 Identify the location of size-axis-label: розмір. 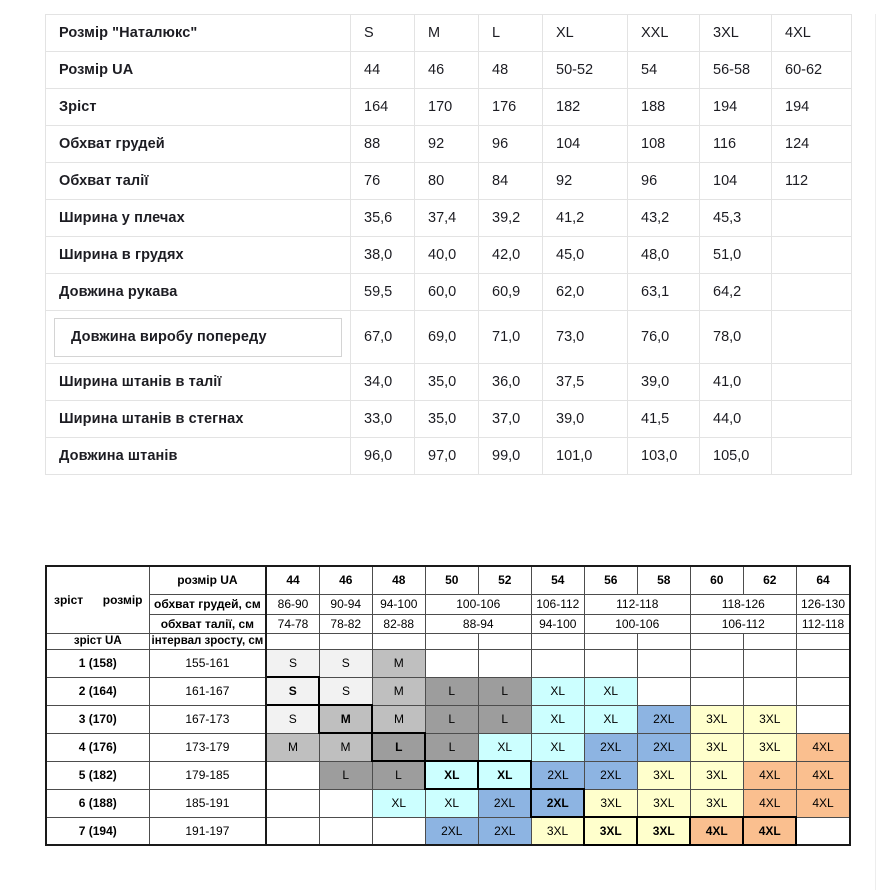
(122, 599).